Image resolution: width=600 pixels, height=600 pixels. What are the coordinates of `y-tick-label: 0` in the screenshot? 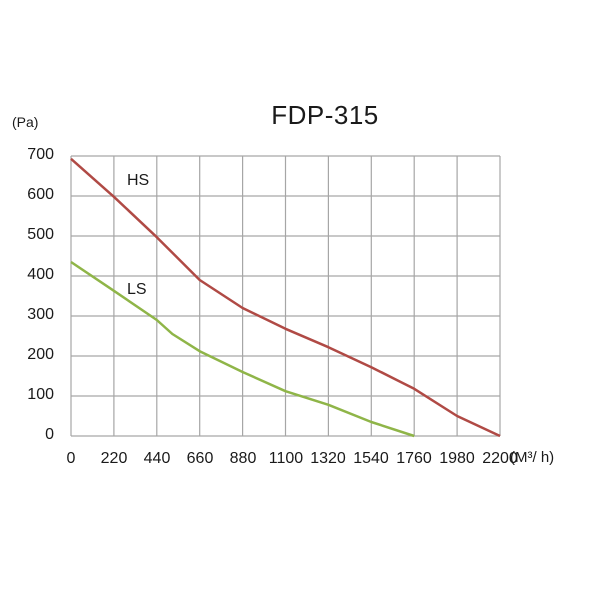 It's located at (49, 434).